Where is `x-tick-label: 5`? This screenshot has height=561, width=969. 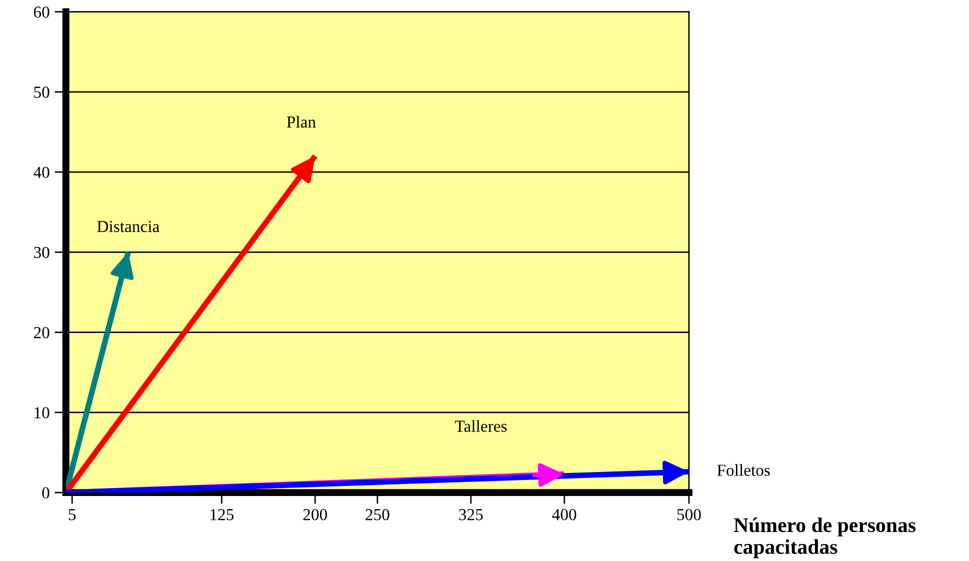
x-tick-label: 5 is located at coordinates (72, 514).